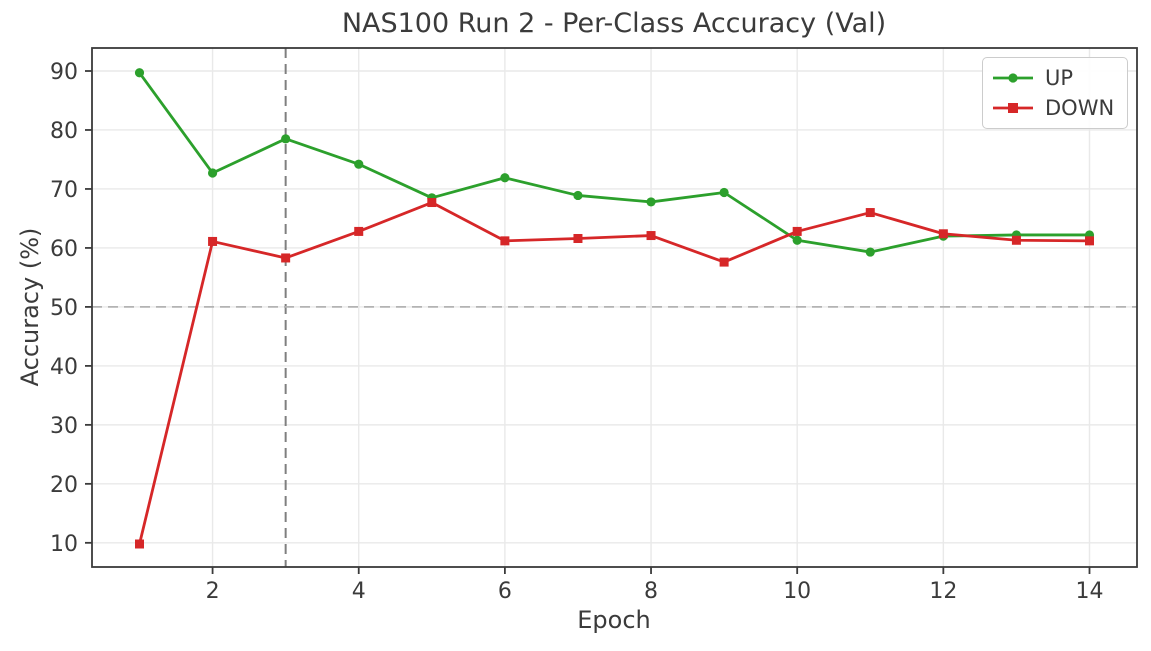 The width and height of the screenshot is (1151, 651). What do you see at coordinates (64, 131) in the screenshot?
I see `y-tick-label: 80` at bounding box center [64, 131].